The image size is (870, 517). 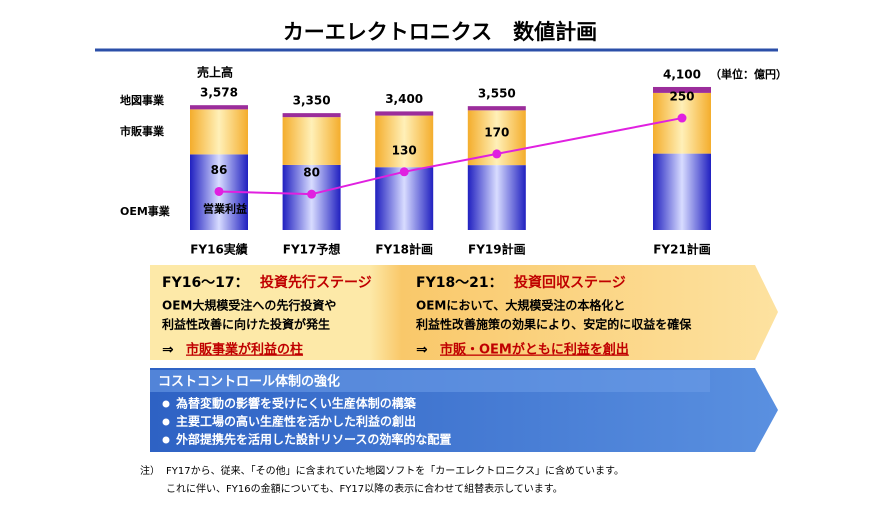 I want to click on panel-result: 市販事業が利益の柱, so click(x=244, y=350).